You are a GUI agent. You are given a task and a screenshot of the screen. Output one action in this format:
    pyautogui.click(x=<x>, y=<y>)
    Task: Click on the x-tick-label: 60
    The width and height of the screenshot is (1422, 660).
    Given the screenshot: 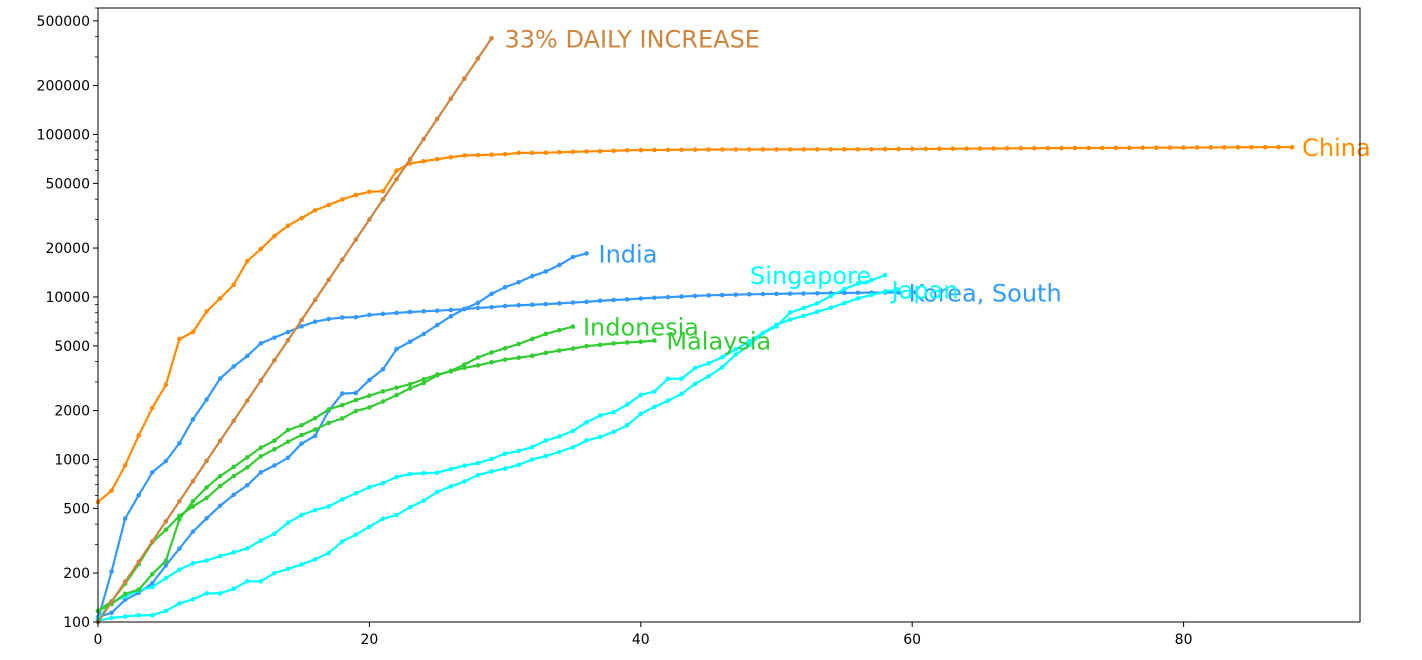 What is the action you would take?
    pyautogui.click(x=912, y=640)
    